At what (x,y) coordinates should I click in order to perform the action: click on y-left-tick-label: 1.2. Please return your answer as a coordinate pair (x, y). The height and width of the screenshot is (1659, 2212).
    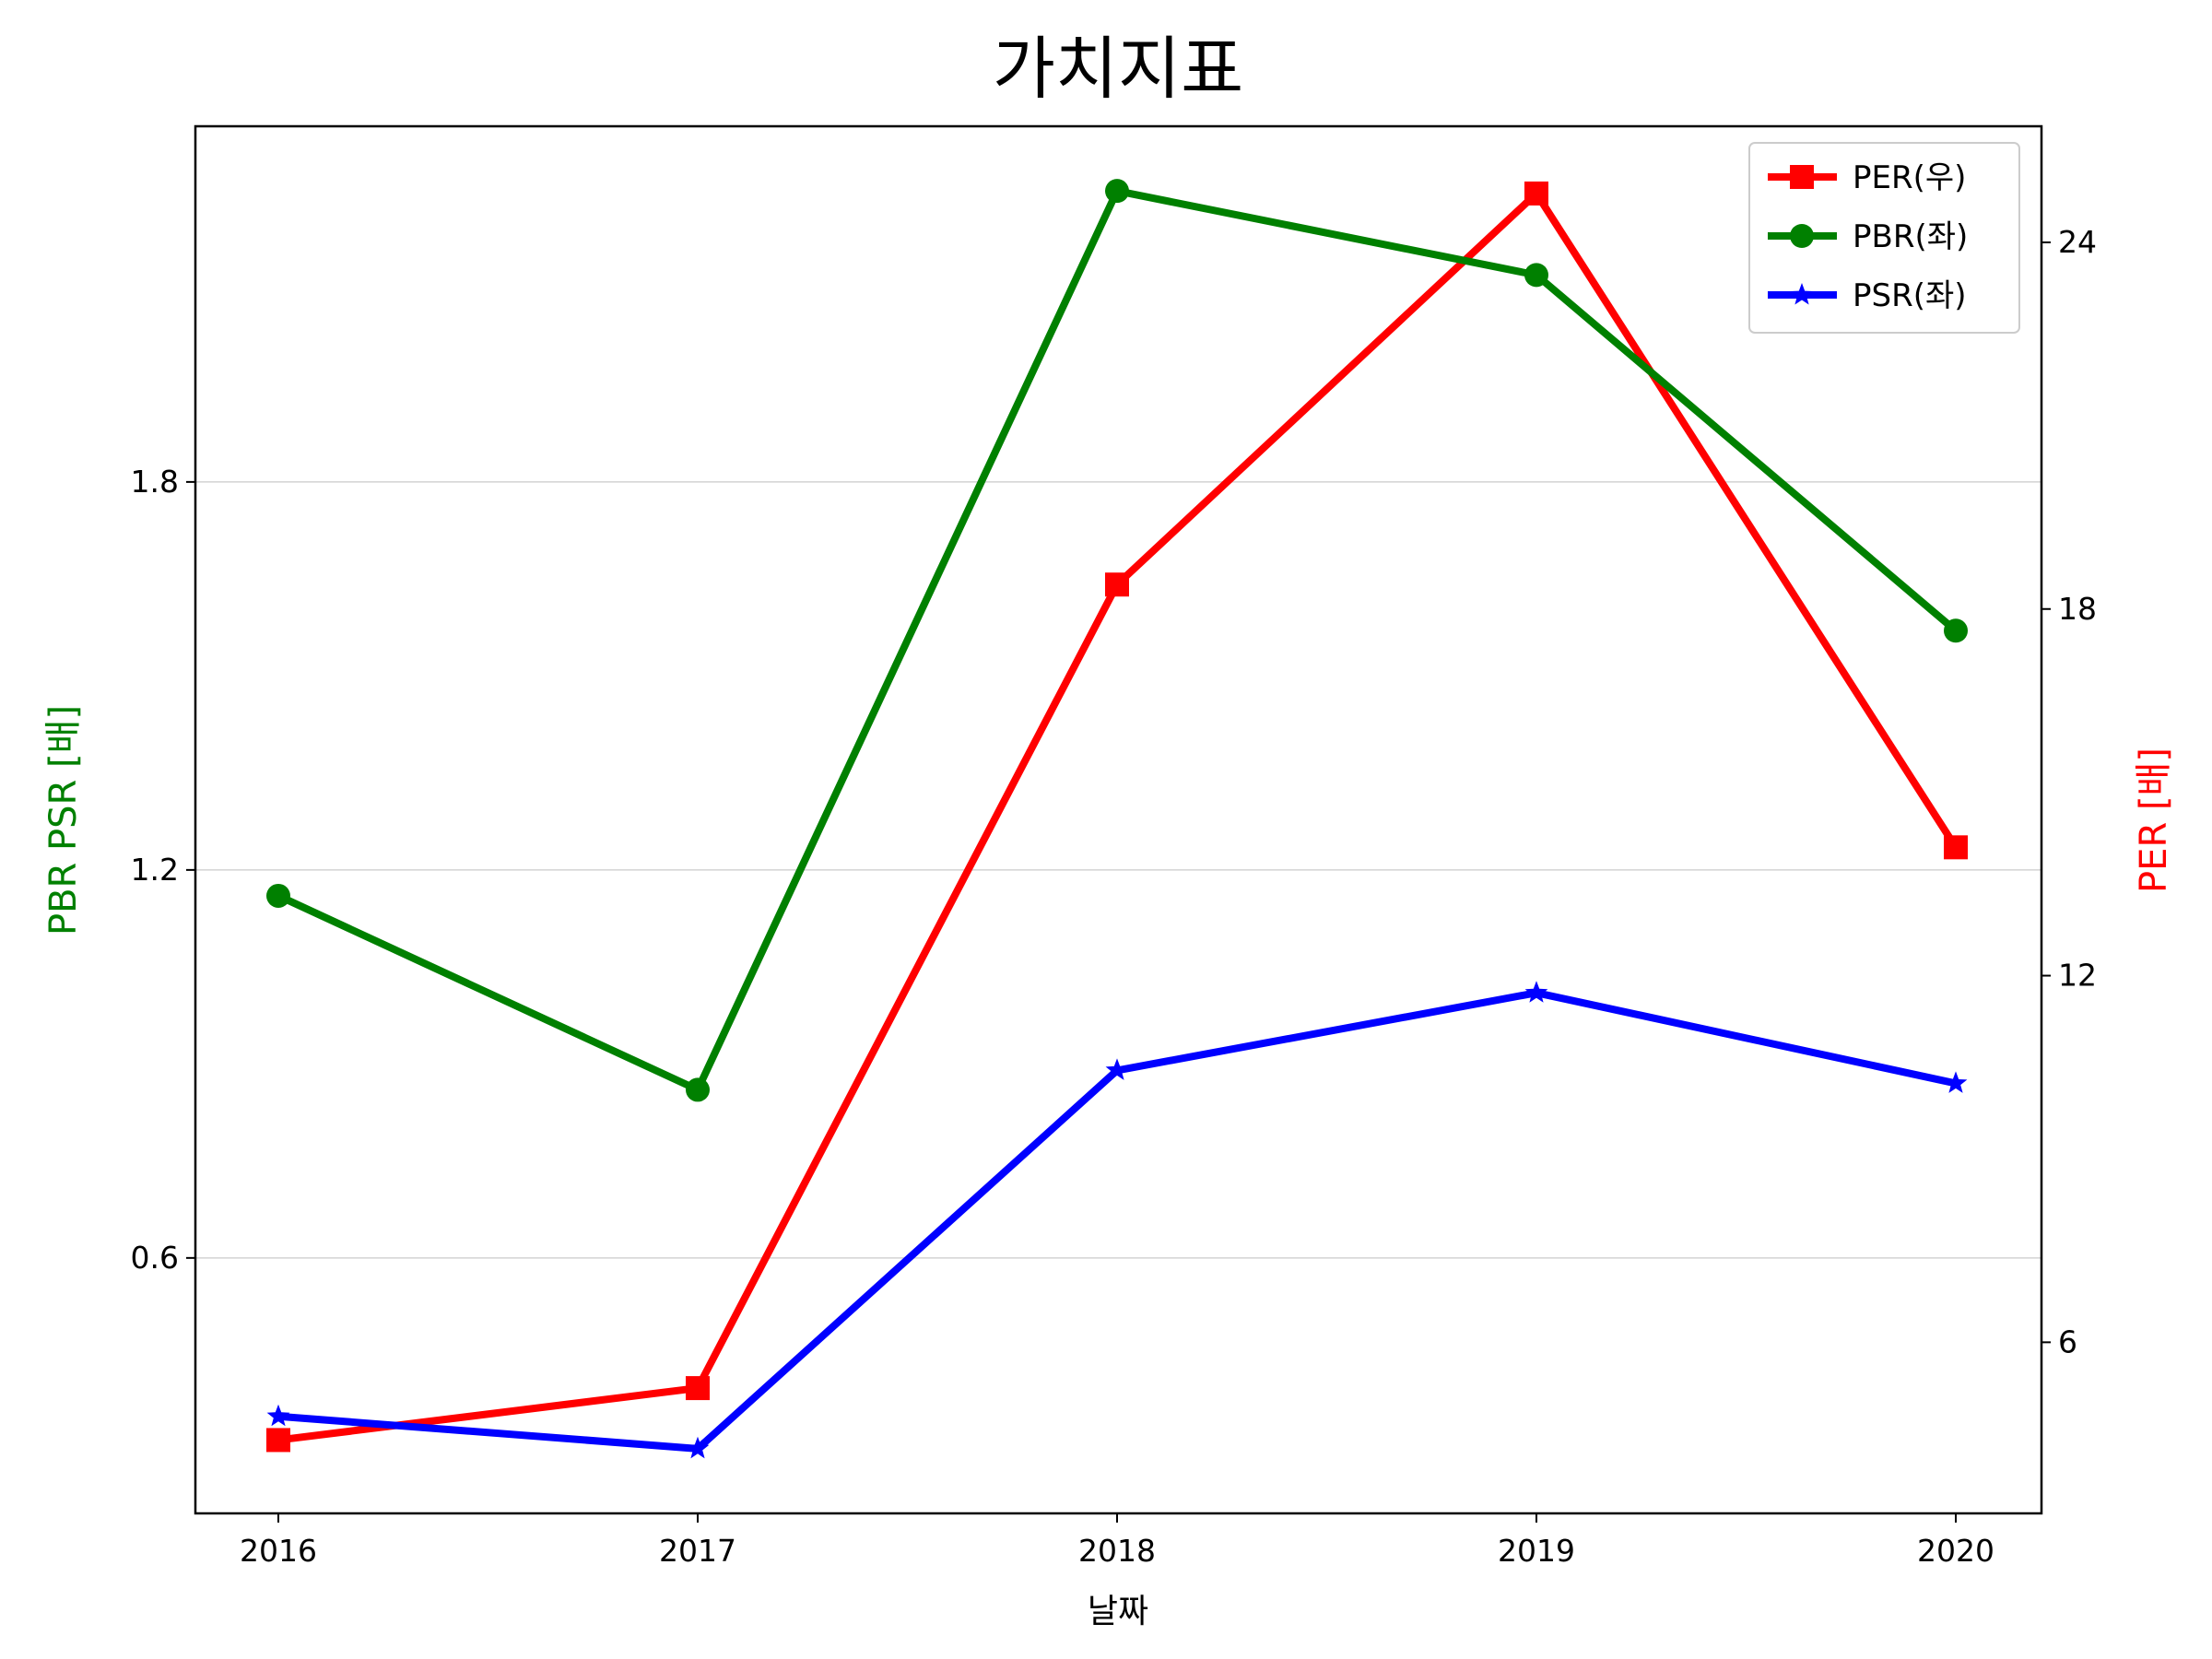
    Looking at the image, I should click on (155, 870).